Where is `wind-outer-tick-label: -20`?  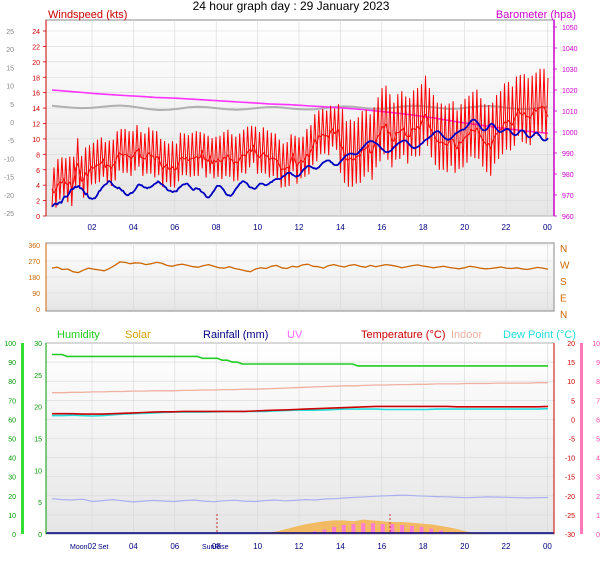 wind-outer-tick-label: -20 is located at coordinates (9, 196).